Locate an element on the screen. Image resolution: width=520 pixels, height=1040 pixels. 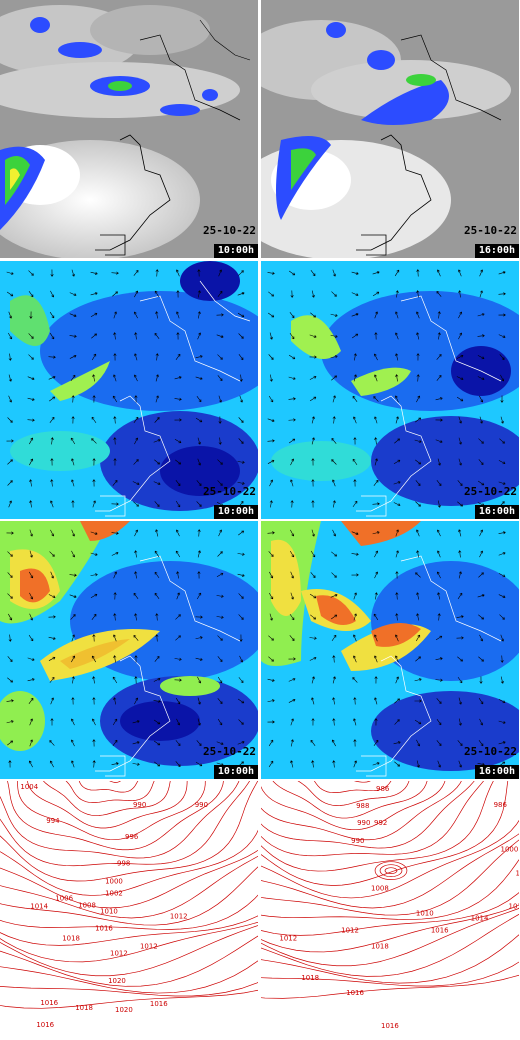
isobar-label: 1006 is located at coordinates (64, 899).